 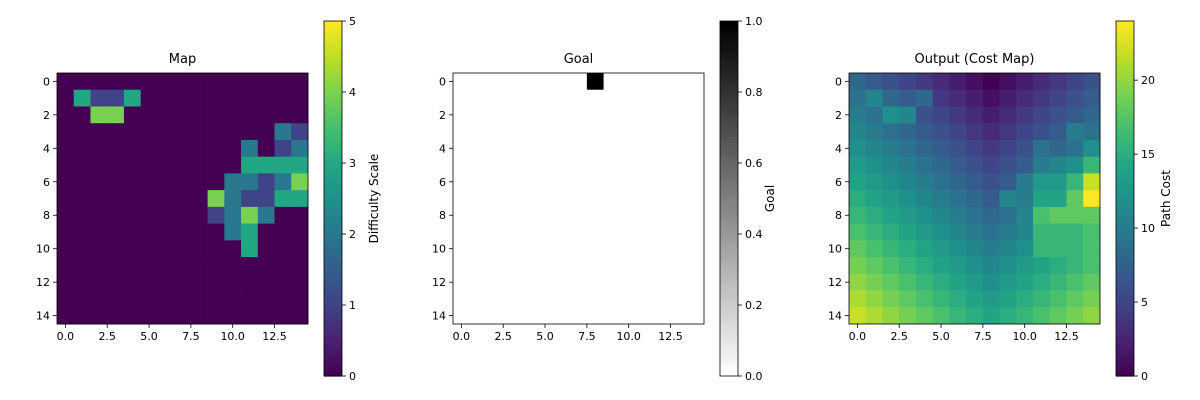 I want to click on x-tick-label: 5.0, so click(x=149, y=336).